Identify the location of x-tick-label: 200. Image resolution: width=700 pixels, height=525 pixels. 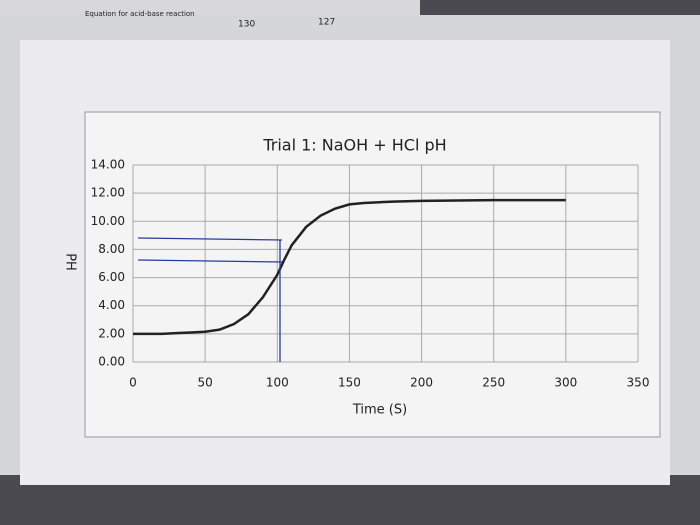
(421, 383).